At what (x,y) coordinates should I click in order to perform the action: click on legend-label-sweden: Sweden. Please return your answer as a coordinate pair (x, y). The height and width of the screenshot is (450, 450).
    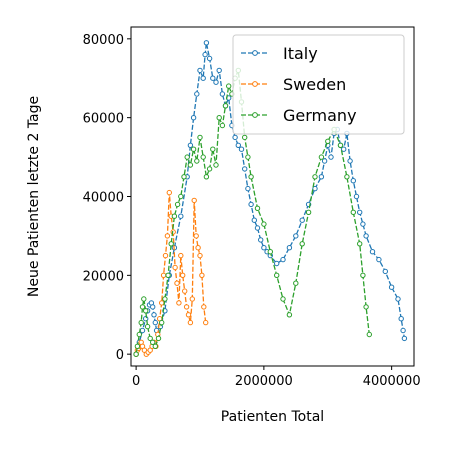
    Looking at the image, I should click on (314, 84).